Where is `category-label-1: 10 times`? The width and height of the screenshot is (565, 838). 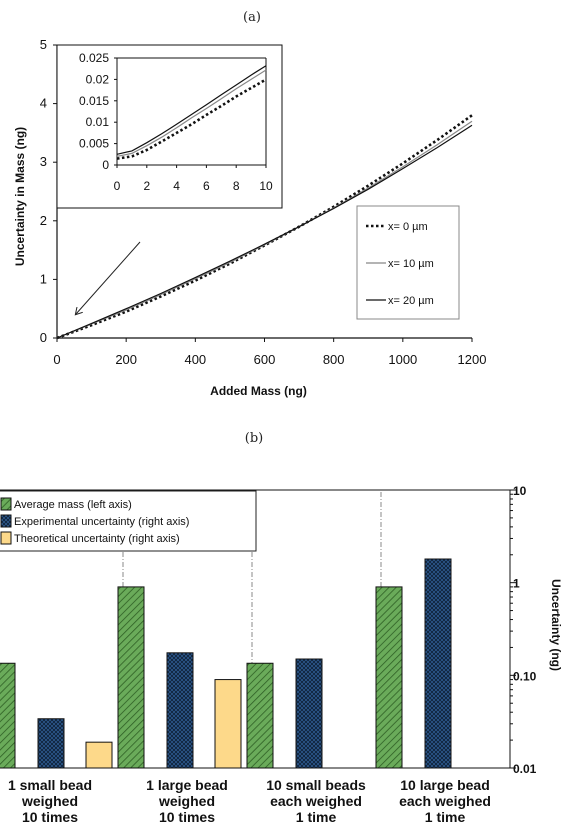 category-label-1: 10 times is located at coordinates (187, 817).